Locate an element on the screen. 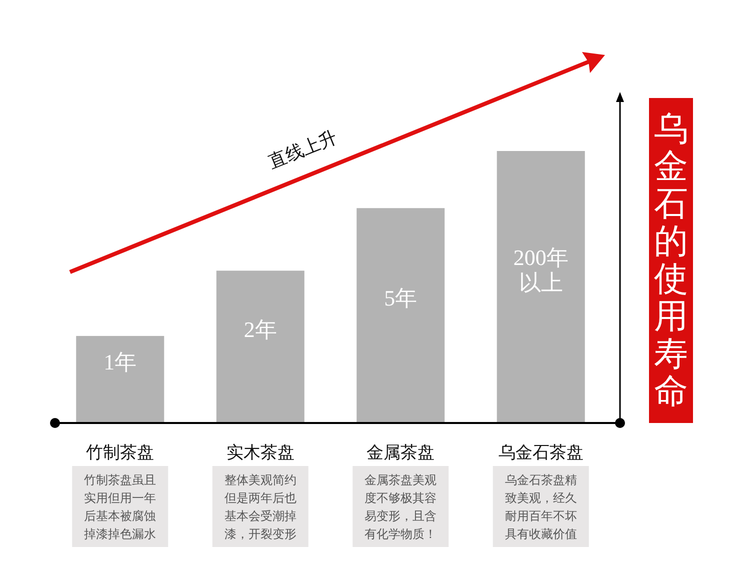 This screenshot has height=583, width=750. text: 金属茶盘美观度不够极其容易变形，且含有化学物质！ is located at coordinates (400, 507).